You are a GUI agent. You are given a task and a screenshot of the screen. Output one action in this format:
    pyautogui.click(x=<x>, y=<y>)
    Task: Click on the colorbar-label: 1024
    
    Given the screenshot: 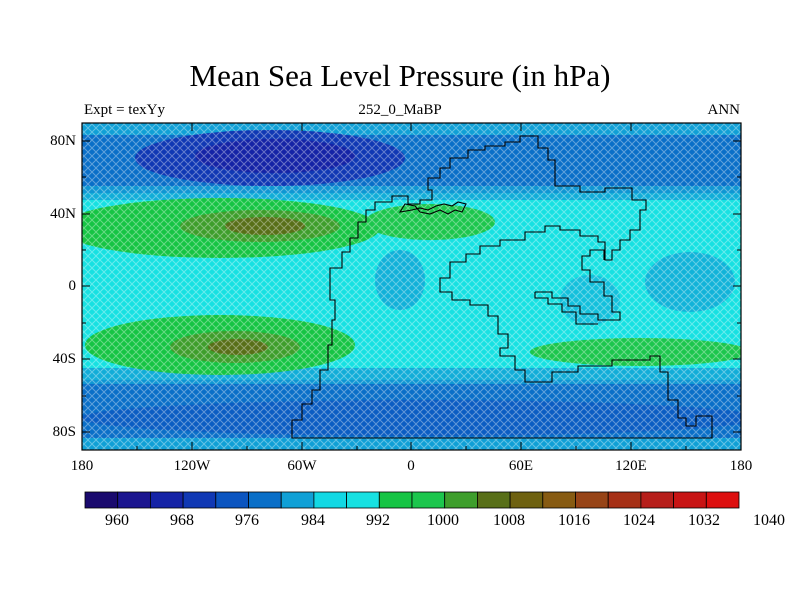 What is the action you would take?
    pyautogui.click(x=639, y=520)
    